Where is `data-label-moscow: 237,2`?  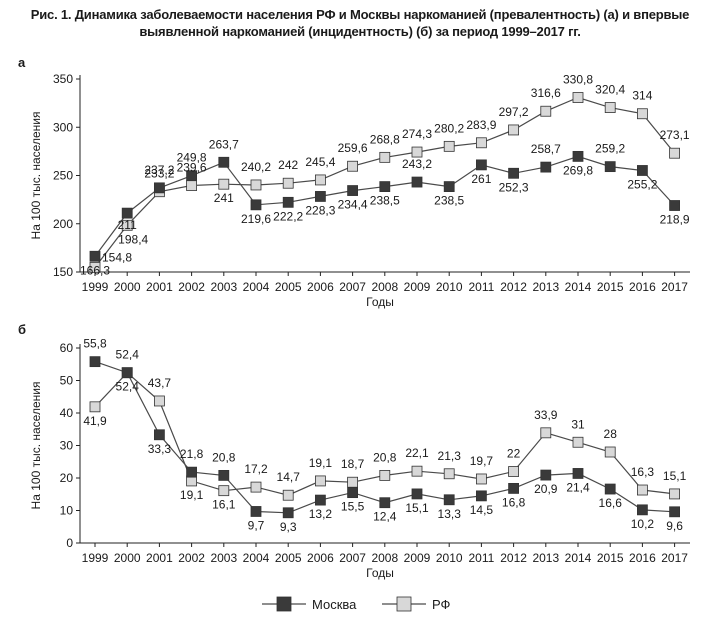
data-label-moscow: 237,2 is located at coordinates (159, 170).